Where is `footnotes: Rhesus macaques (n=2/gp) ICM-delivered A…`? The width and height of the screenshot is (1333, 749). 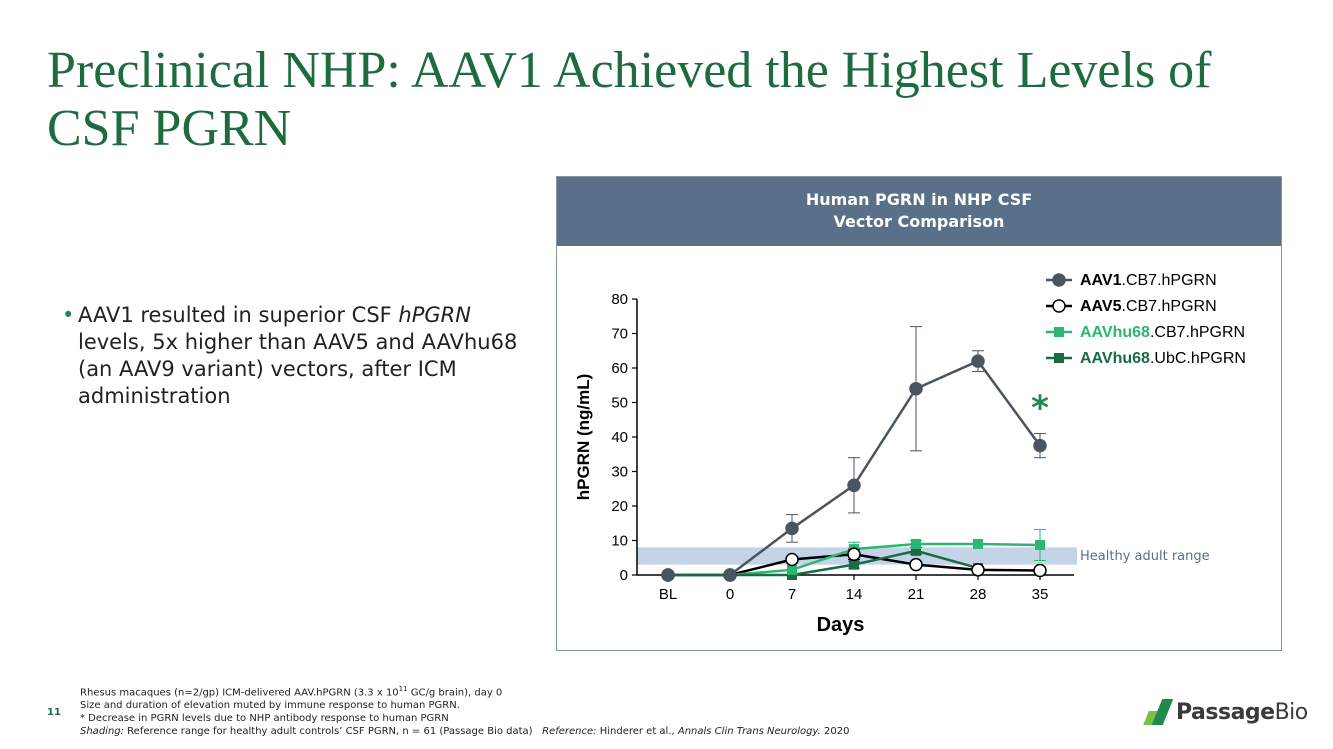
footnotes: Rhesus macaques (n=2/gp) ICM-delivered A… is located at coordinates (530, 710).